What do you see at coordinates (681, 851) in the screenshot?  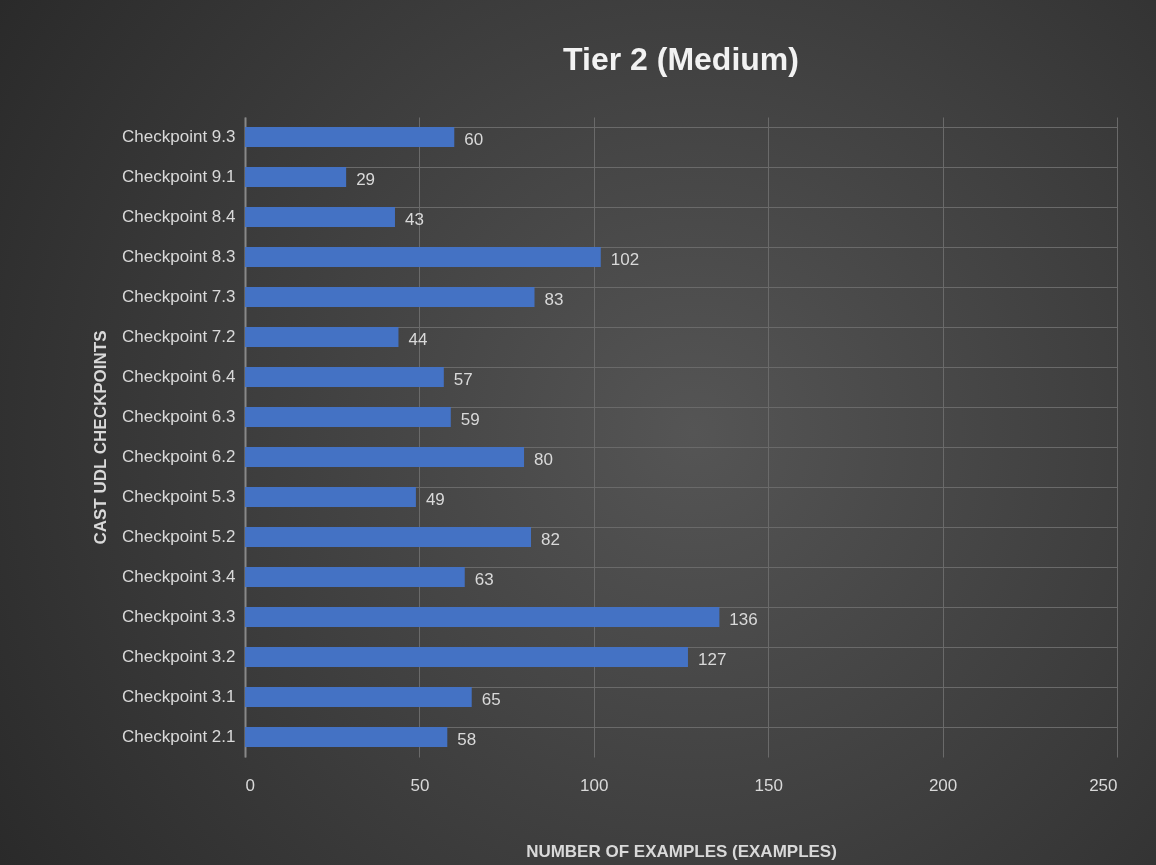 I see `x-axis-title: NUMBER OF EXAMPLES (EXAMPLES)` at bounding box center [681, 851].